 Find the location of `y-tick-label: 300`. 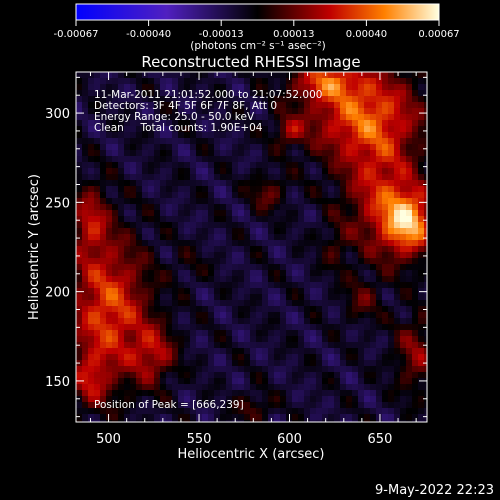

y-tick-label: 300 is located at coordinates (57, 114).